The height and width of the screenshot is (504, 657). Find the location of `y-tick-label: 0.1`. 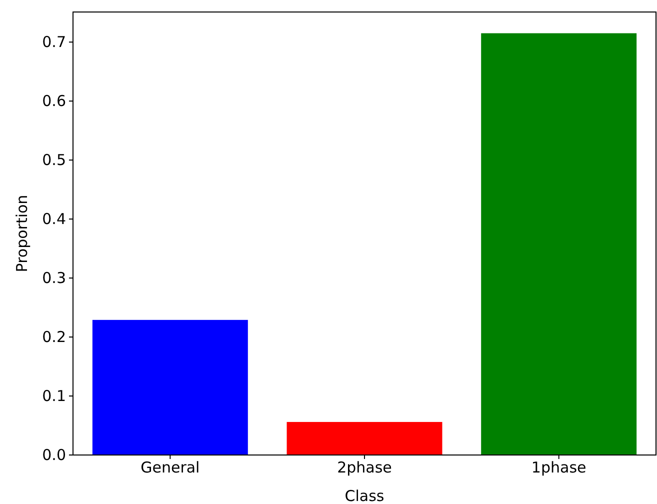

y-tick-label: 0.1 is located at coordinates (54, 395).